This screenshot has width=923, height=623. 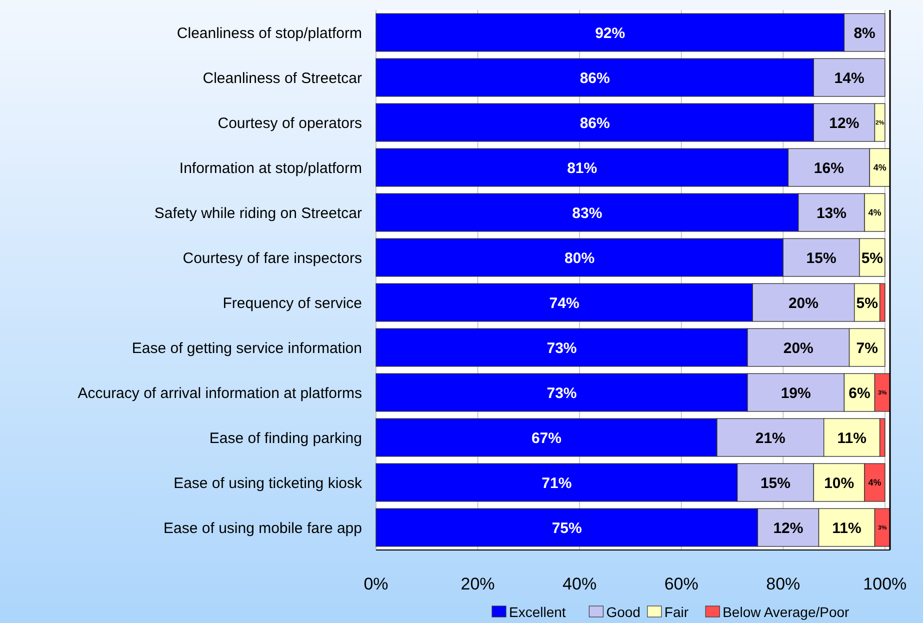 I want to click on y-tick-label: Ease of getting service information, so click(x=247, y=348).